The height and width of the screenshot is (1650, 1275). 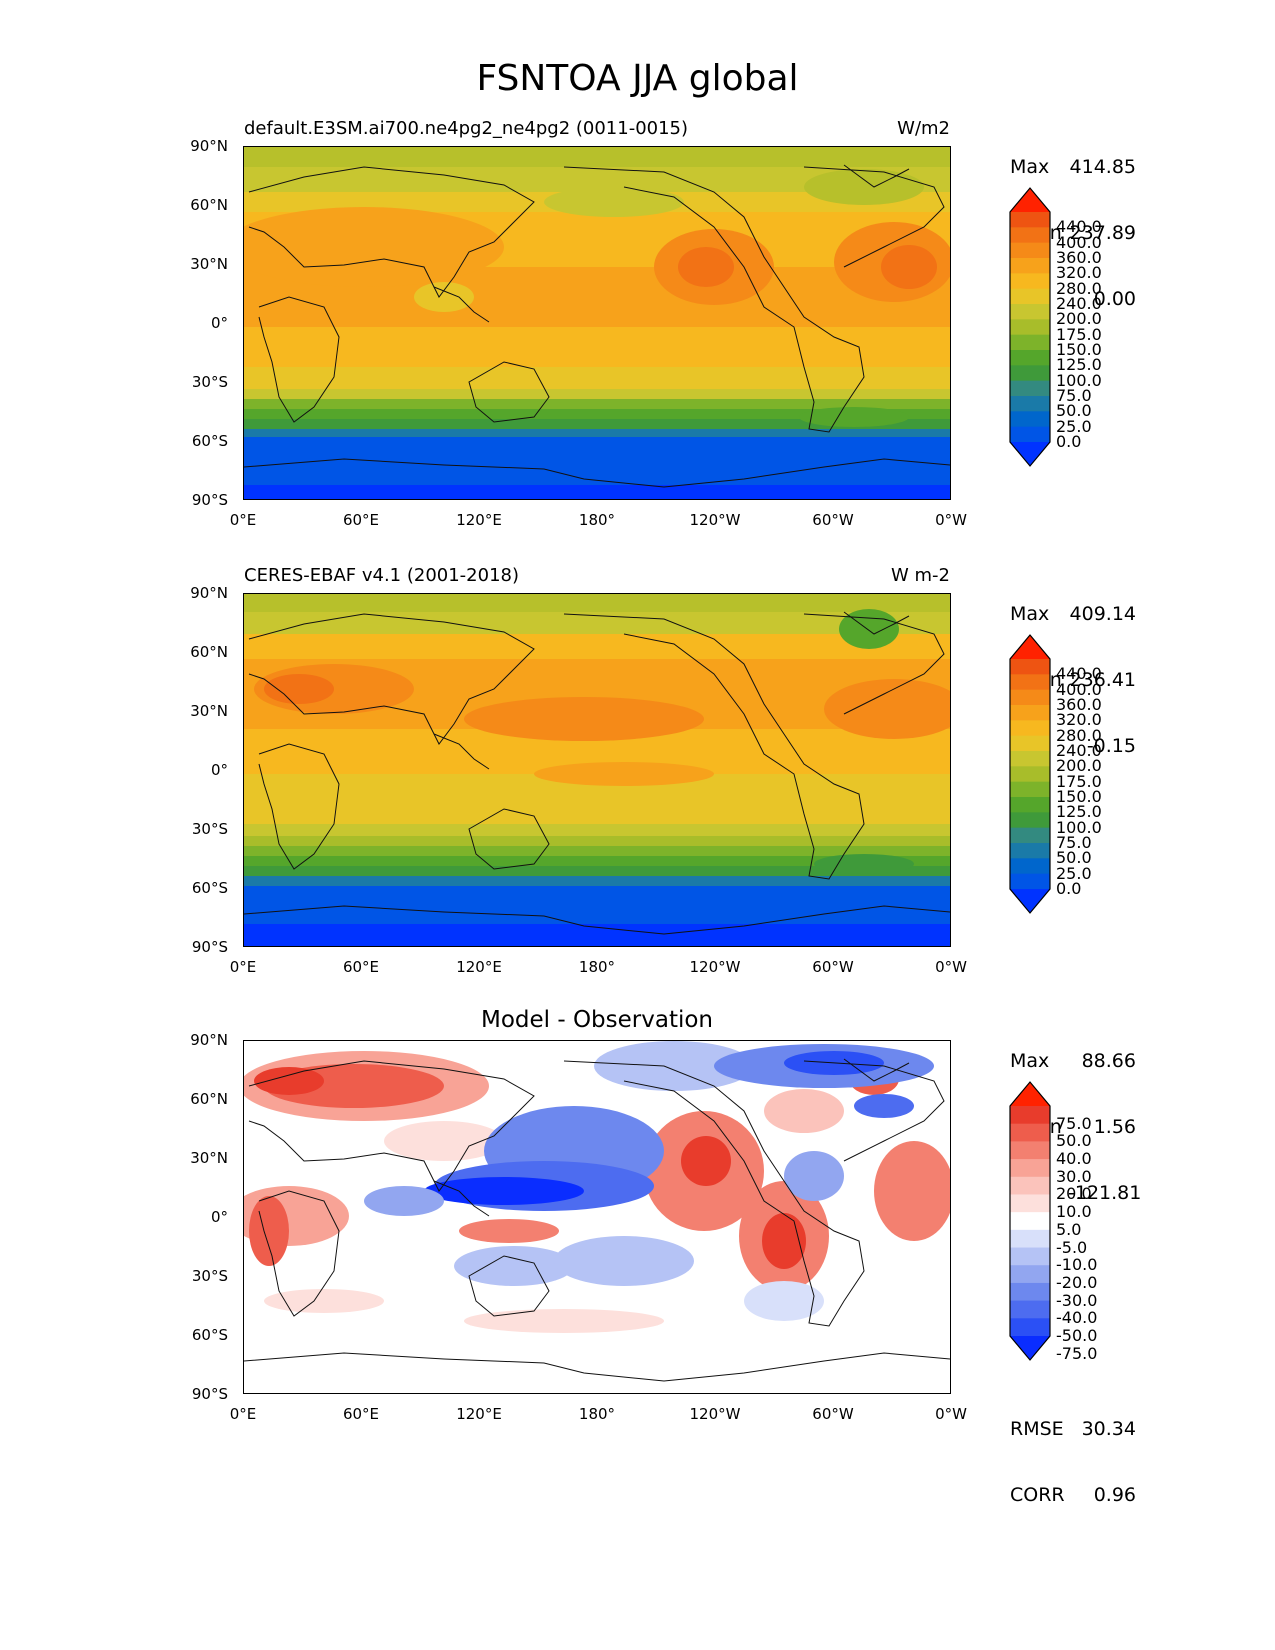 I want to click on panel2-xtick: 0°E, so click(x=243, y=967).